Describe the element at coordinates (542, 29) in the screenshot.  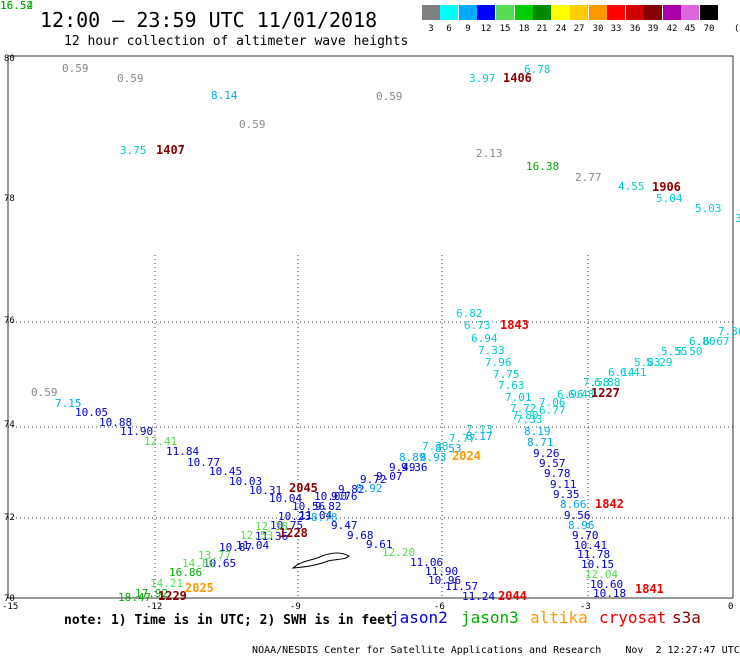
I see `legend-bin-label: 21` at that location.